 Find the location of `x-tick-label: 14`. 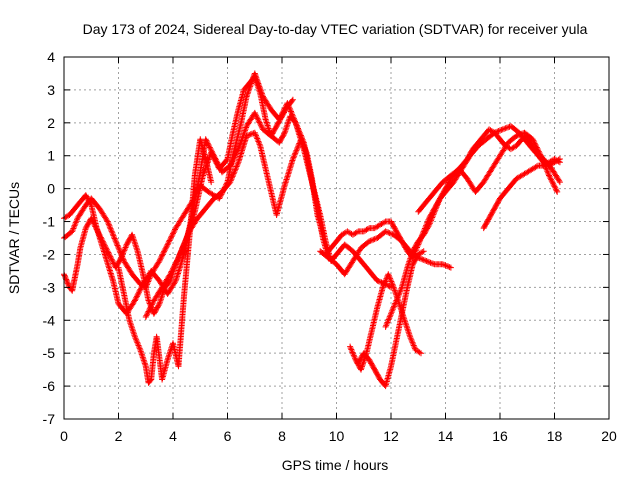

x-tick-label: 14 is located at coordinates (446, 436).